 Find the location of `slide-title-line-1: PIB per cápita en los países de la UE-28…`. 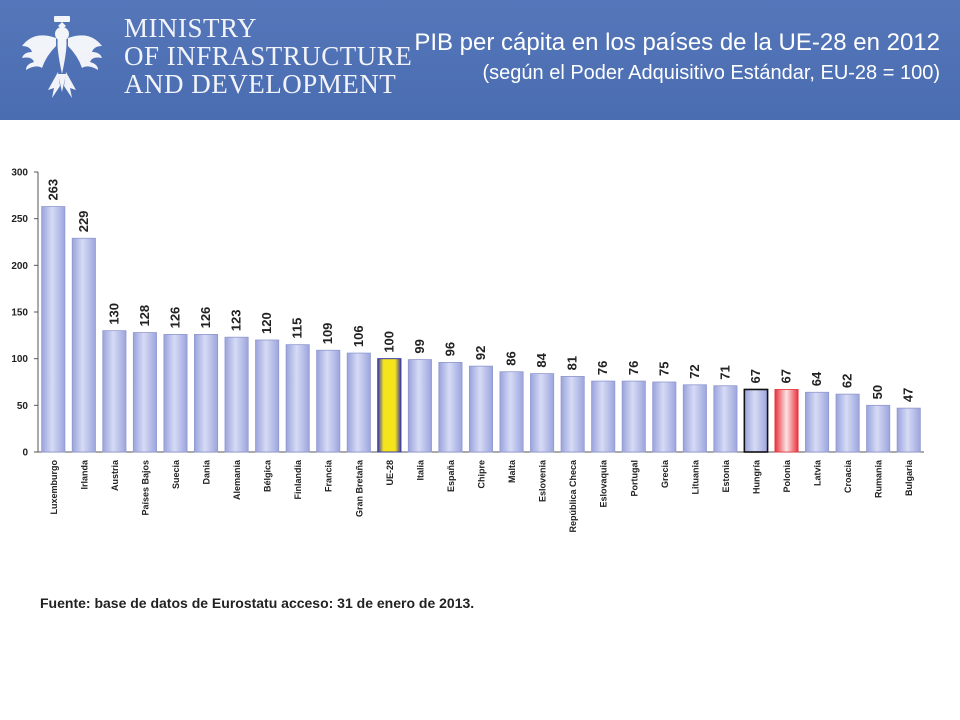

slide-title-line-1: PIB per cápita en los países de la UE-28… is located at coordinates (677, 42).